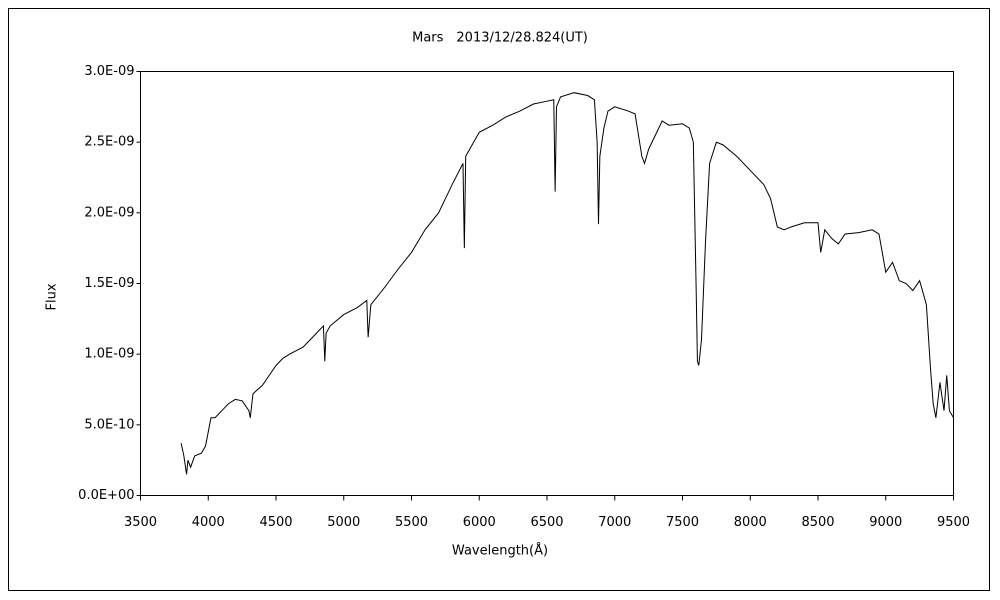 This screenshot has width=1000, height=600. Describe the element at coordinates (109, 142) in the screenshot. I see `y-tick-label: 2.5E-09` at that location.